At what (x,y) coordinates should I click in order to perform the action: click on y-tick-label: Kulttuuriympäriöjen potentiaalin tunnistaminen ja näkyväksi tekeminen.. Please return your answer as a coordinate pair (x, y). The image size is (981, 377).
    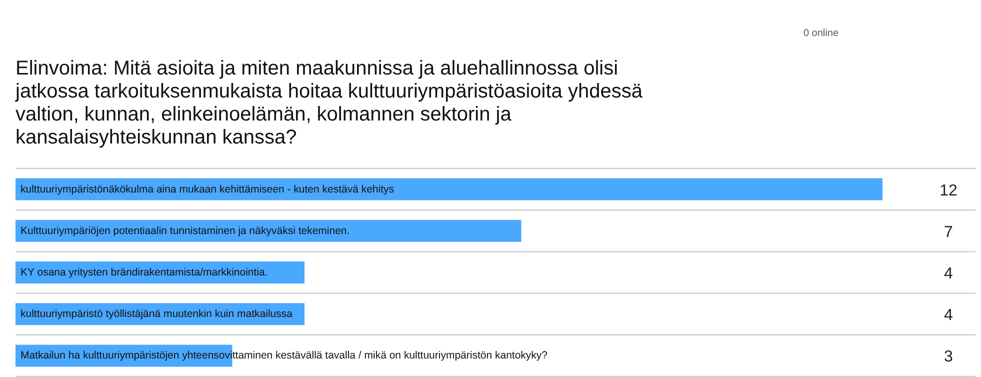
    Looking at the image, I should click on (185, 230).